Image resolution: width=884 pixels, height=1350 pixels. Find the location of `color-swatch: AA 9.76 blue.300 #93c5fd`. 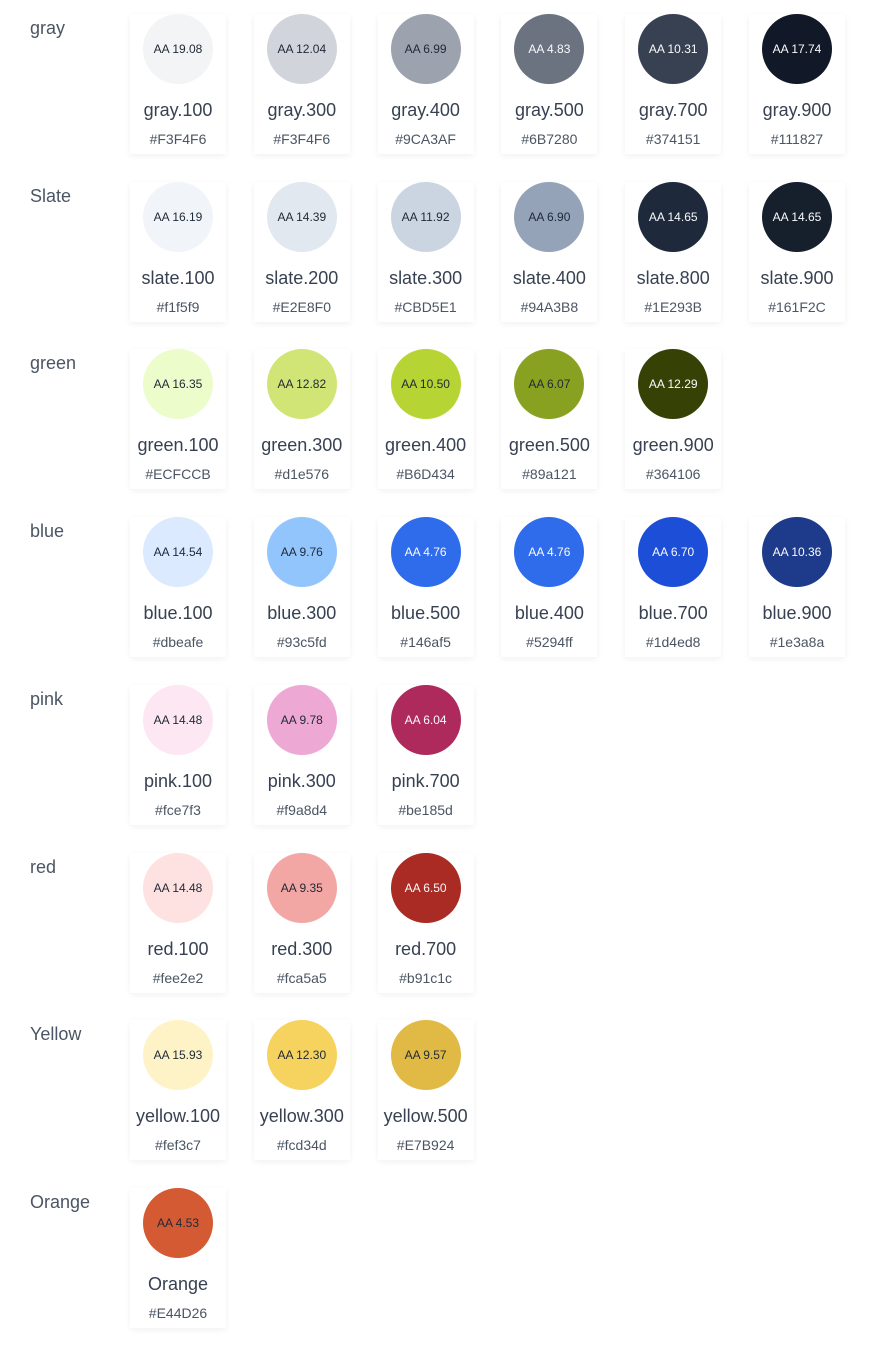

color-swatch: AA 9.76 blue.300 #93c5fd is located at coordinates (301, 587).